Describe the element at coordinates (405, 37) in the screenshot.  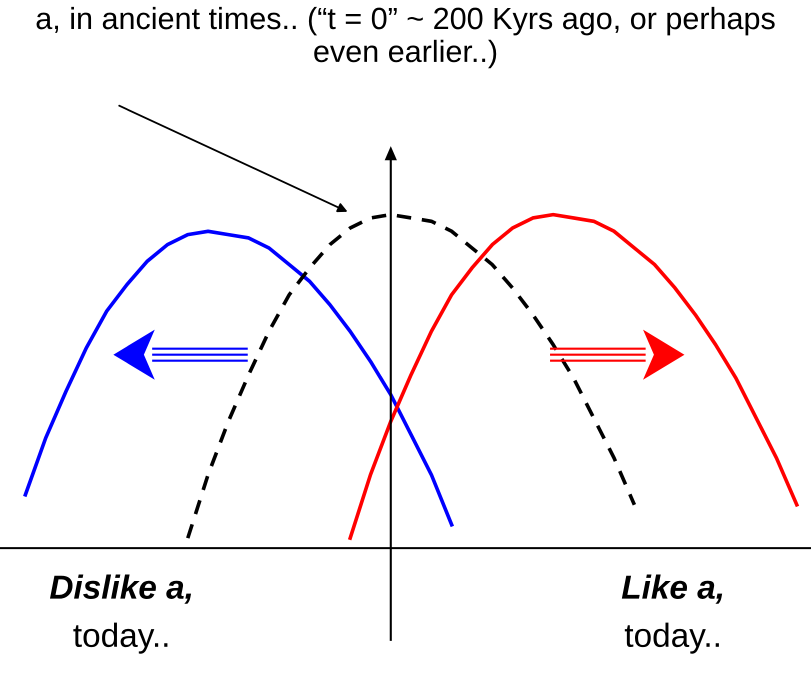
I see `chart-title: a, in ancient times.. (“t = 0” ~ 200 Kyrs ago, or perhaps even earlier..)` at that location.